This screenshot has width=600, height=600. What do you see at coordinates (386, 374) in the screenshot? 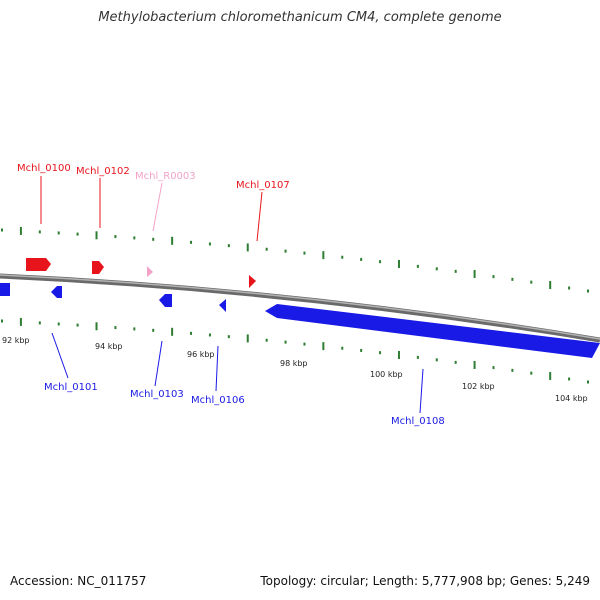
I see `scale-label-100kbp: 100 kbp` at bounding box center [386, 374].